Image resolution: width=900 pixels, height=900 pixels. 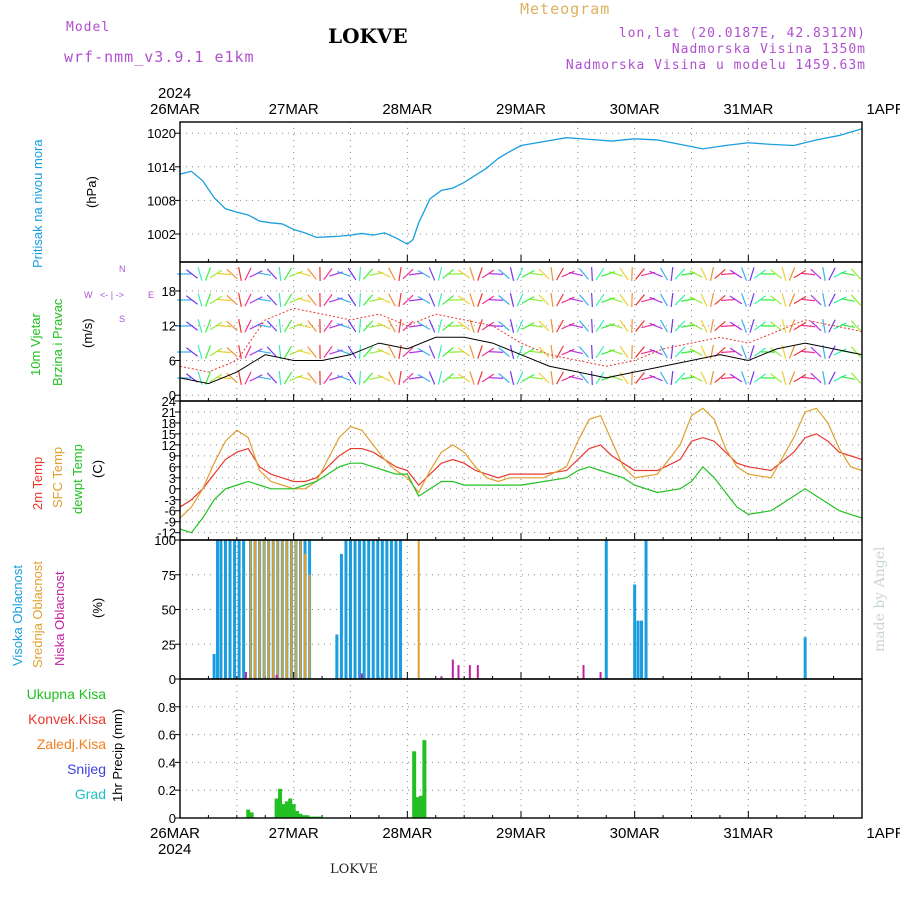 I want to click on bottom-date-label: 30MAR, so click(x=635, y=833).